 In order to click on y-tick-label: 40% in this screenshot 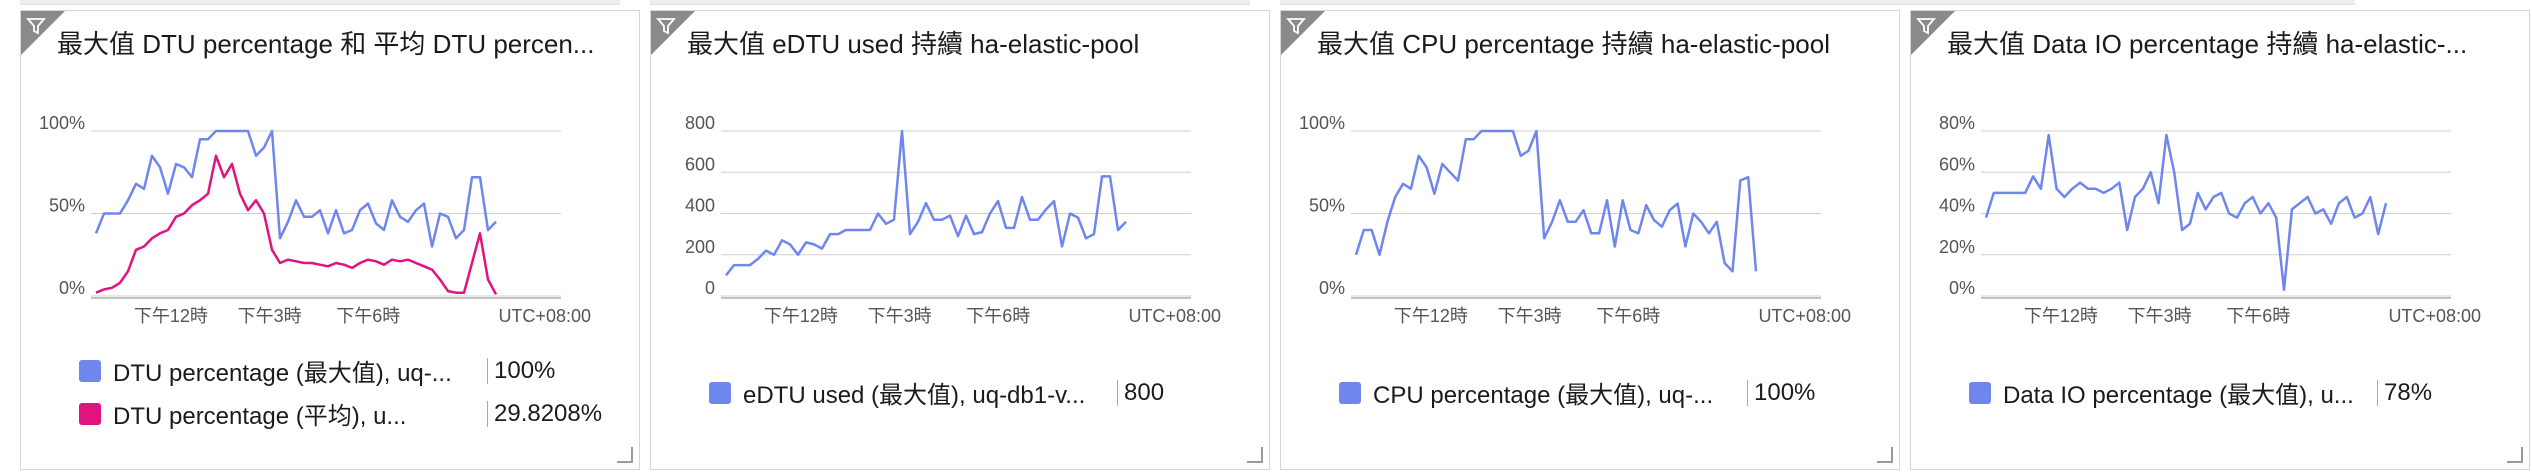, I will do `click(1957, 206)`.